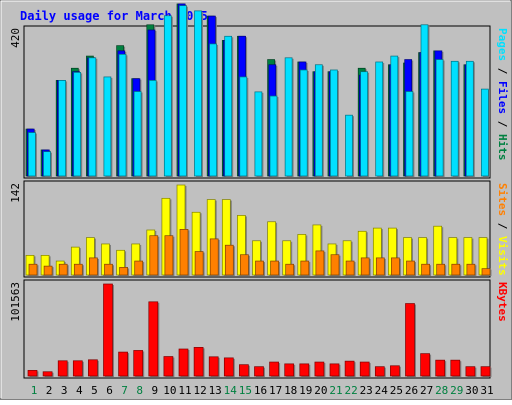 This screenshot has height=405, width=512. I want to click on x-tick-label-day-28: 28, so click(441, 390).